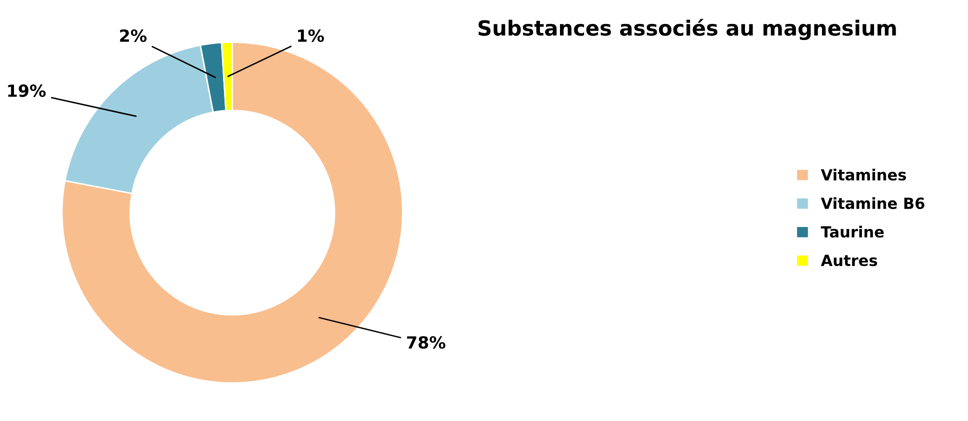 The image size is (968, 421). What do you see at coordinates (852, 232) in the screenshot?
I see `legend-label: Taurine` at bounding box center [852, 232].